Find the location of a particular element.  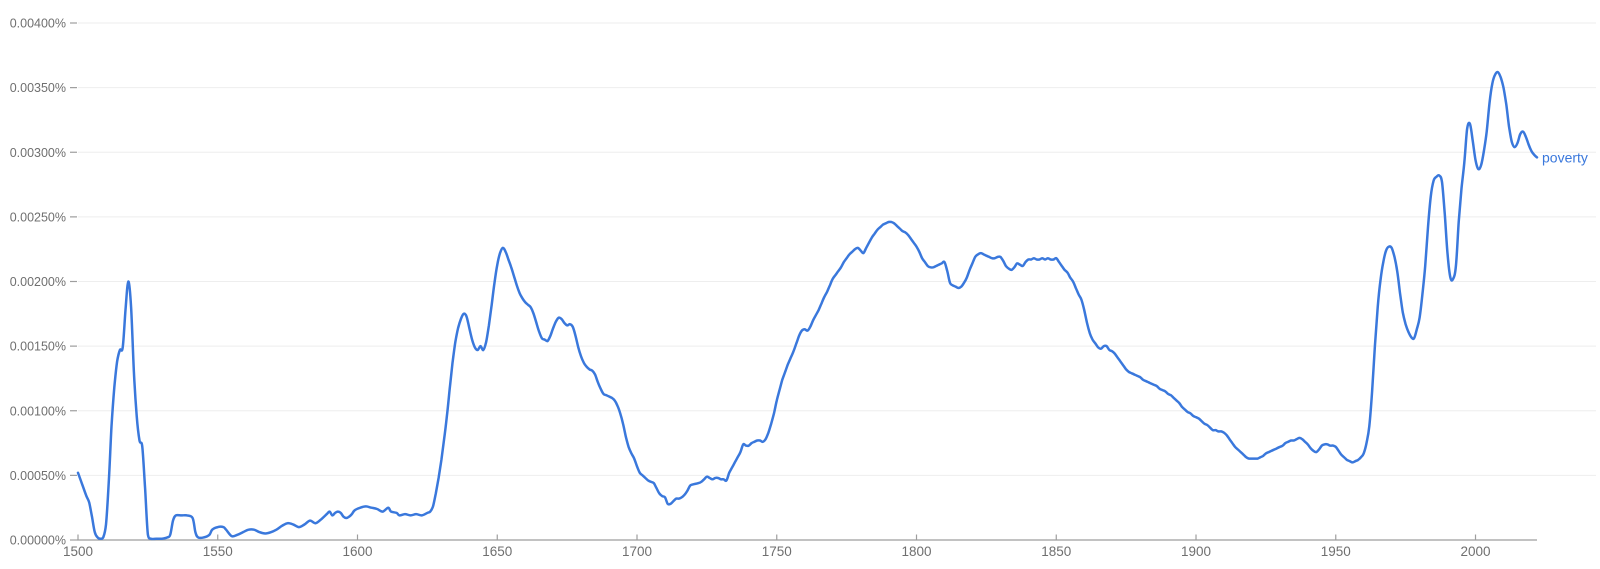

x-axis-label: 1600 is located at coordinates (357, 551).